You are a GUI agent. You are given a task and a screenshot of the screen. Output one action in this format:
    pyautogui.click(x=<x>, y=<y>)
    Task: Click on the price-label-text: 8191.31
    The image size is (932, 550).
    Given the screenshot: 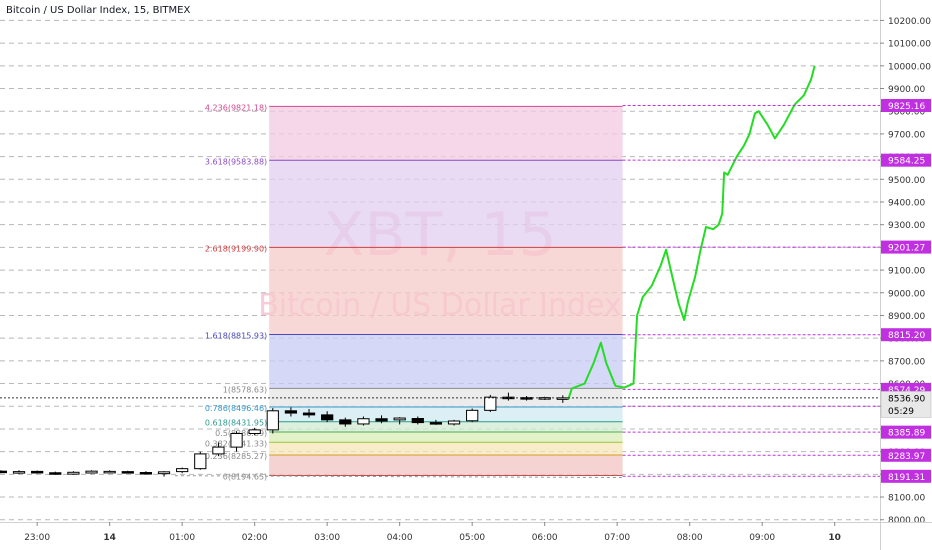 What is the action you would take?
    pyautogui.click(x=906, y=478)
    